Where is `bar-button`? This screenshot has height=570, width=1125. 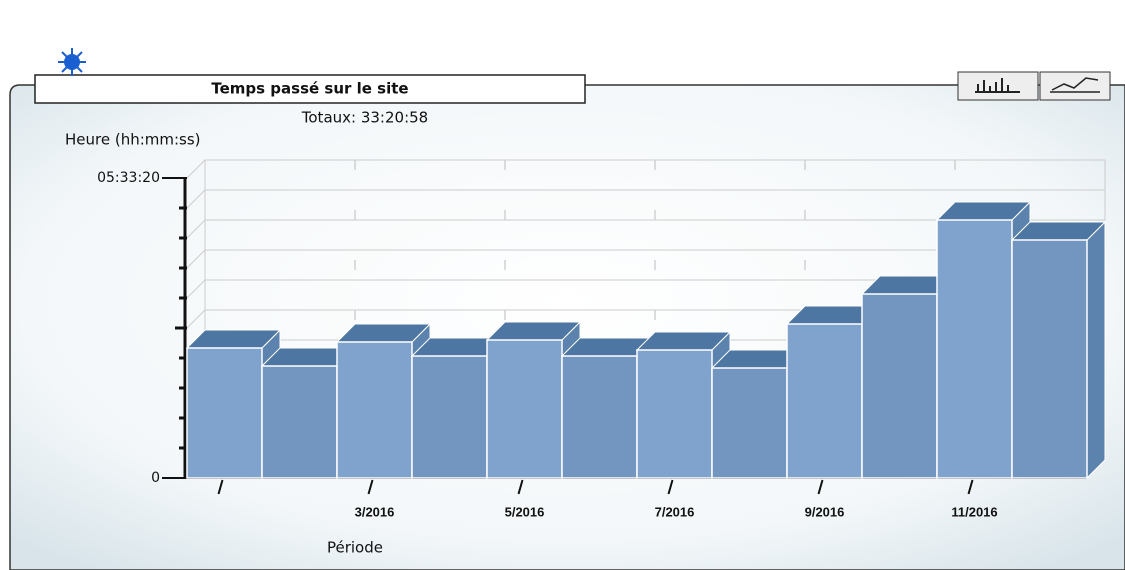
bar-button is located at coordinates (998, 86).